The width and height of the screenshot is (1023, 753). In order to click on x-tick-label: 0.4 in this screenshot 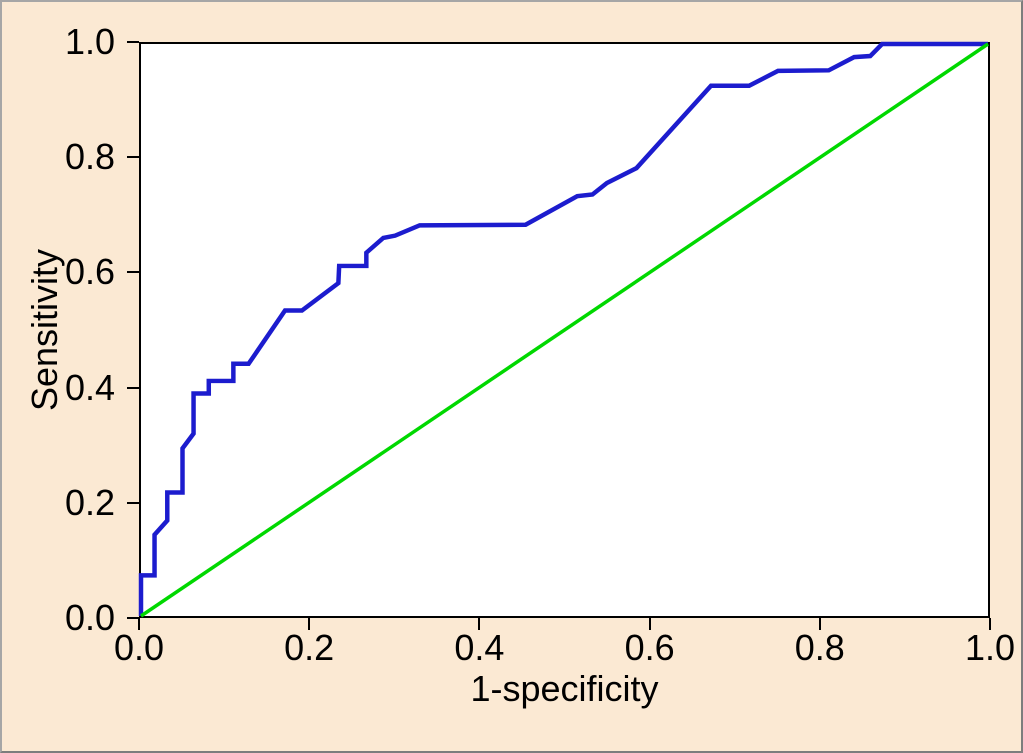, I will do `click(479, 647)`.